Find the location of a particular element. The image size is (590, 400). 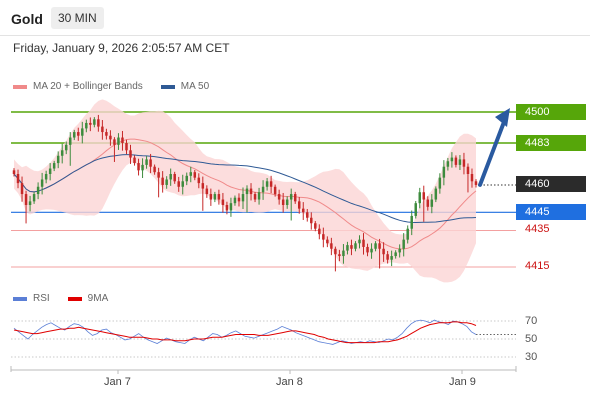

support-label-4415: 4415 is located at coordinates (537, 266).